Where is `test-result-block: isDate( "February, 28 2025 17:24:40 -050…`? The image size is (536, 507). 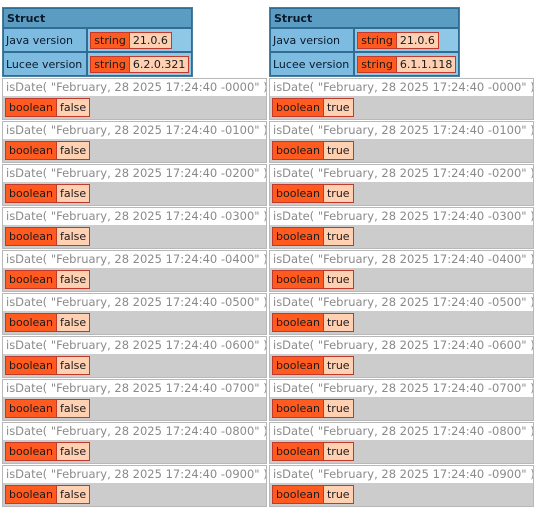
test-result-block: isDate( "February, 28 2025 17:24:40 -050… is located at coordinates (134, 314).